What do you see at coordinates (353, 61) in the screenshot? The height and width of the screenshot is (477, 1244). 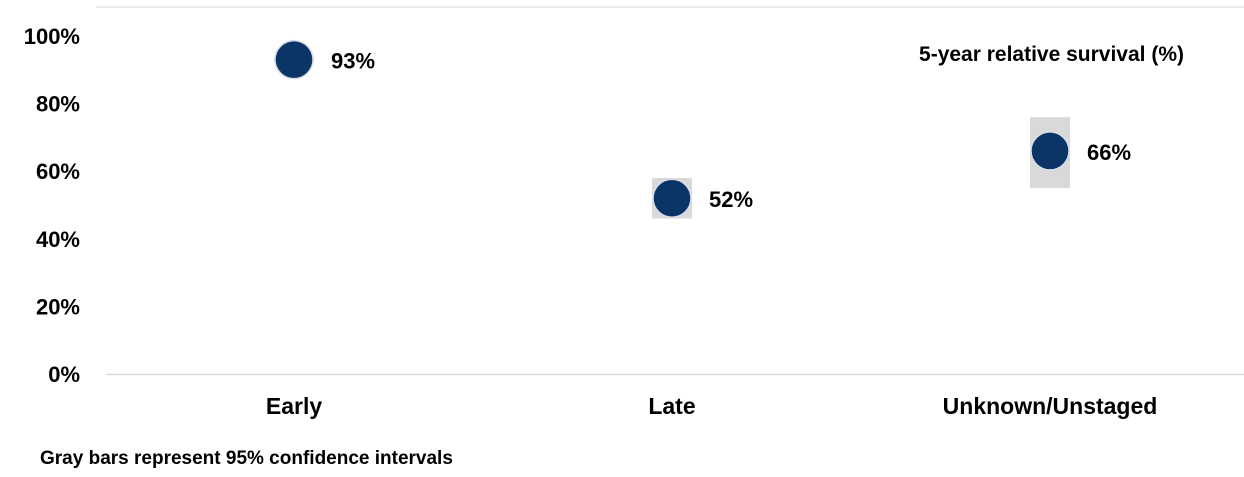 I see `data-label: 93%` at bounding box center [353, 61].